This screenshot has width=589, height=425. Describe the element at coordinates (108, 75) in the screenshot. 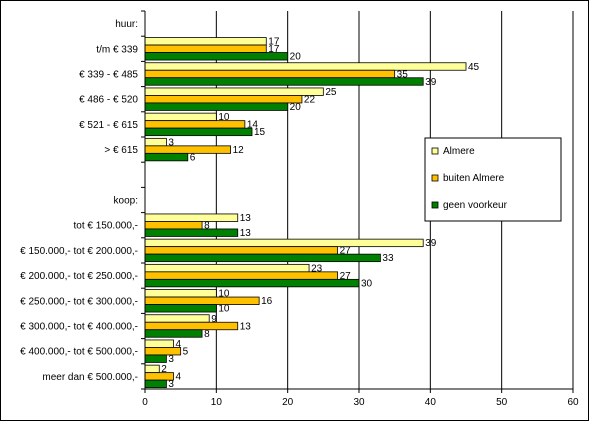

I see `category-label: € 339 - € 485` at that location.